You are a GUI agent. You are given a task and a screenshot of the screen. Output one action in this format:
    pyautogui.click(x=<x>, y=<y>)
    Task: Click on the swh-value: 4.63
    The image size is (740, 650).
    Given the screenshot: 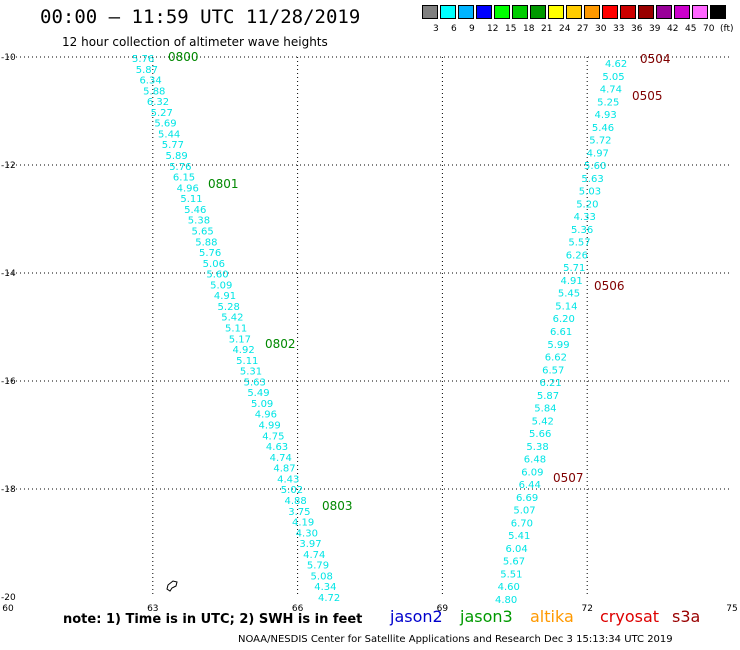 What is the action you would take?
    pyautogui.click(x=277, y=447)
    